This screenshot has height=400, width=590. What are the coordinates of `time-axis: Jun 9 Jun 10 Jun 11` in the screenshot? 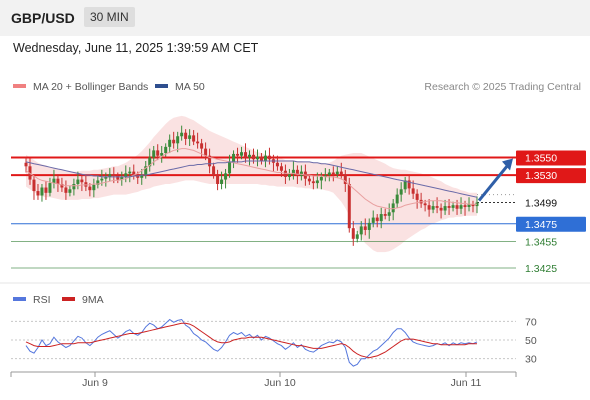 It's located at (263, 380).